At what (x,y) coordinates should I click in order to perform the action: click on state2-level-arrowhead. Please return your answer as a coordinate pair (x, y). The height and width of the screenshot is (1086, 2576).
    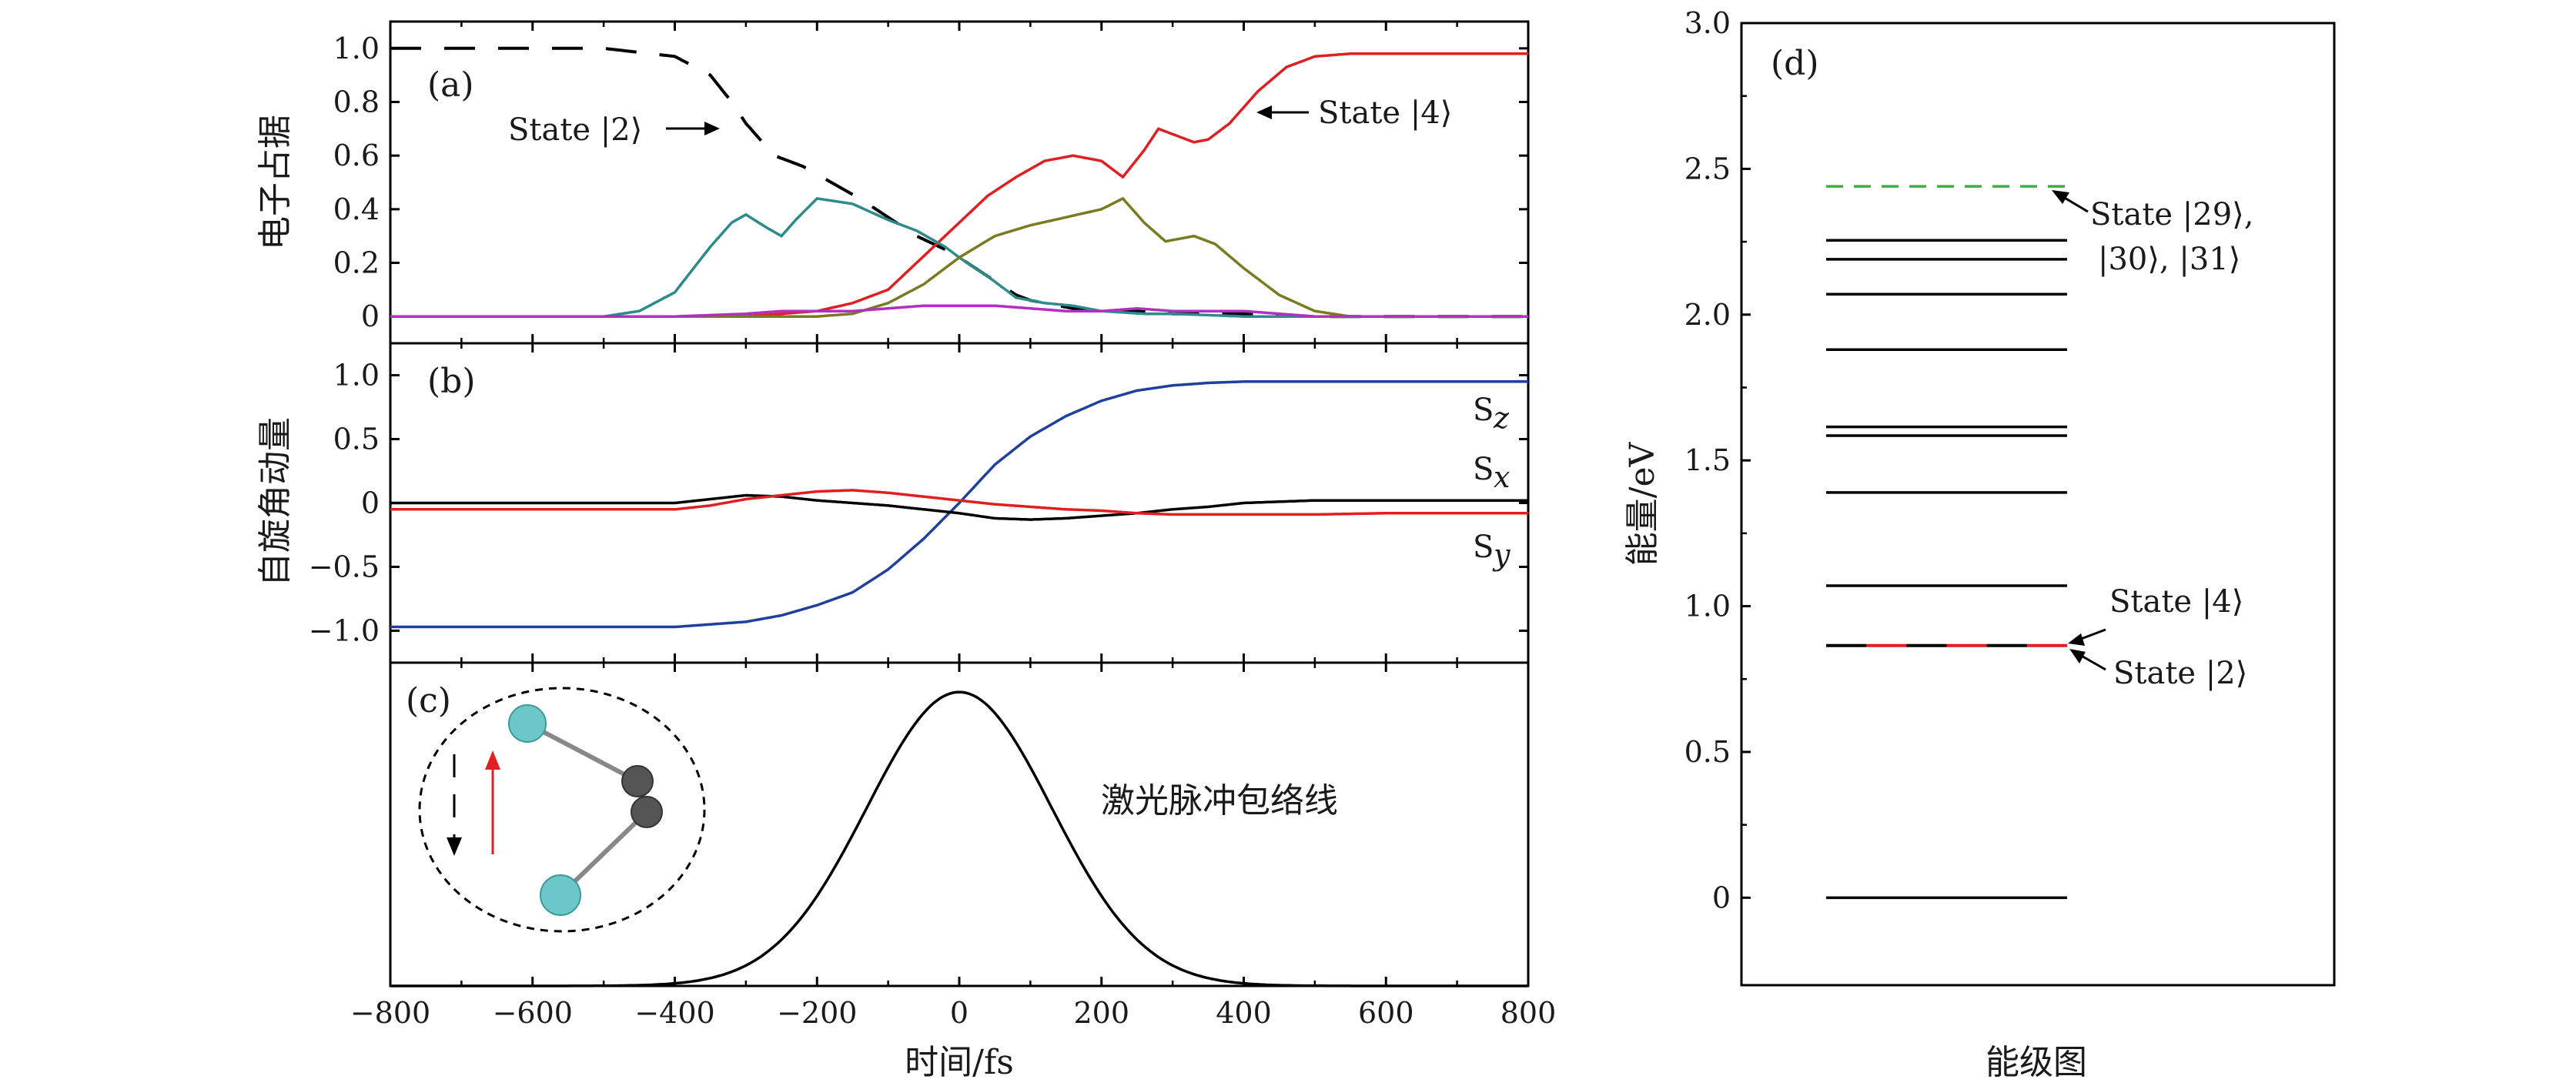
    Looking at the image, I should click on (2077, 656).